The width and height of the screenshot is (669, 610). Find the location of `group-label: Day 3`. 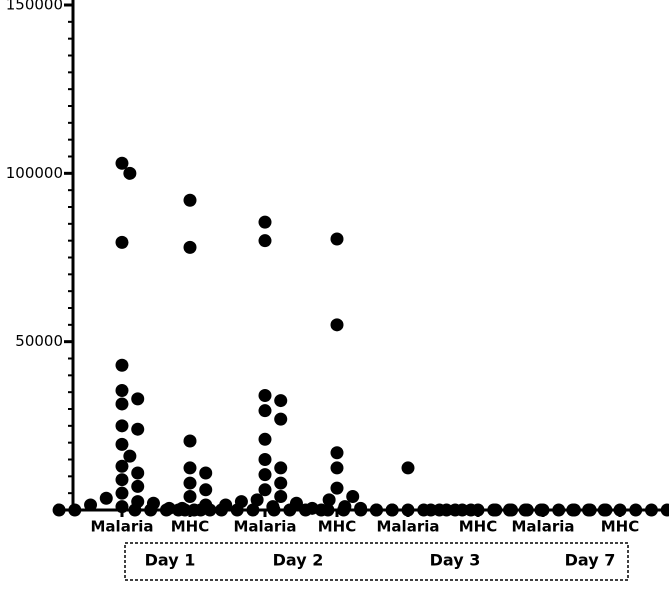

group-label: Day 3 is located at coordinates (455, 560).